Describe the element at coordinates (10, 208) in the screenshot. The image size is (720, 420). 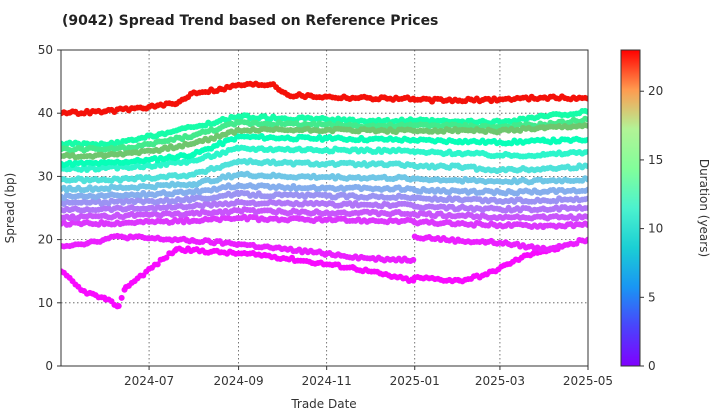
I see `y-axis-label: Spread (bp)` at that location.